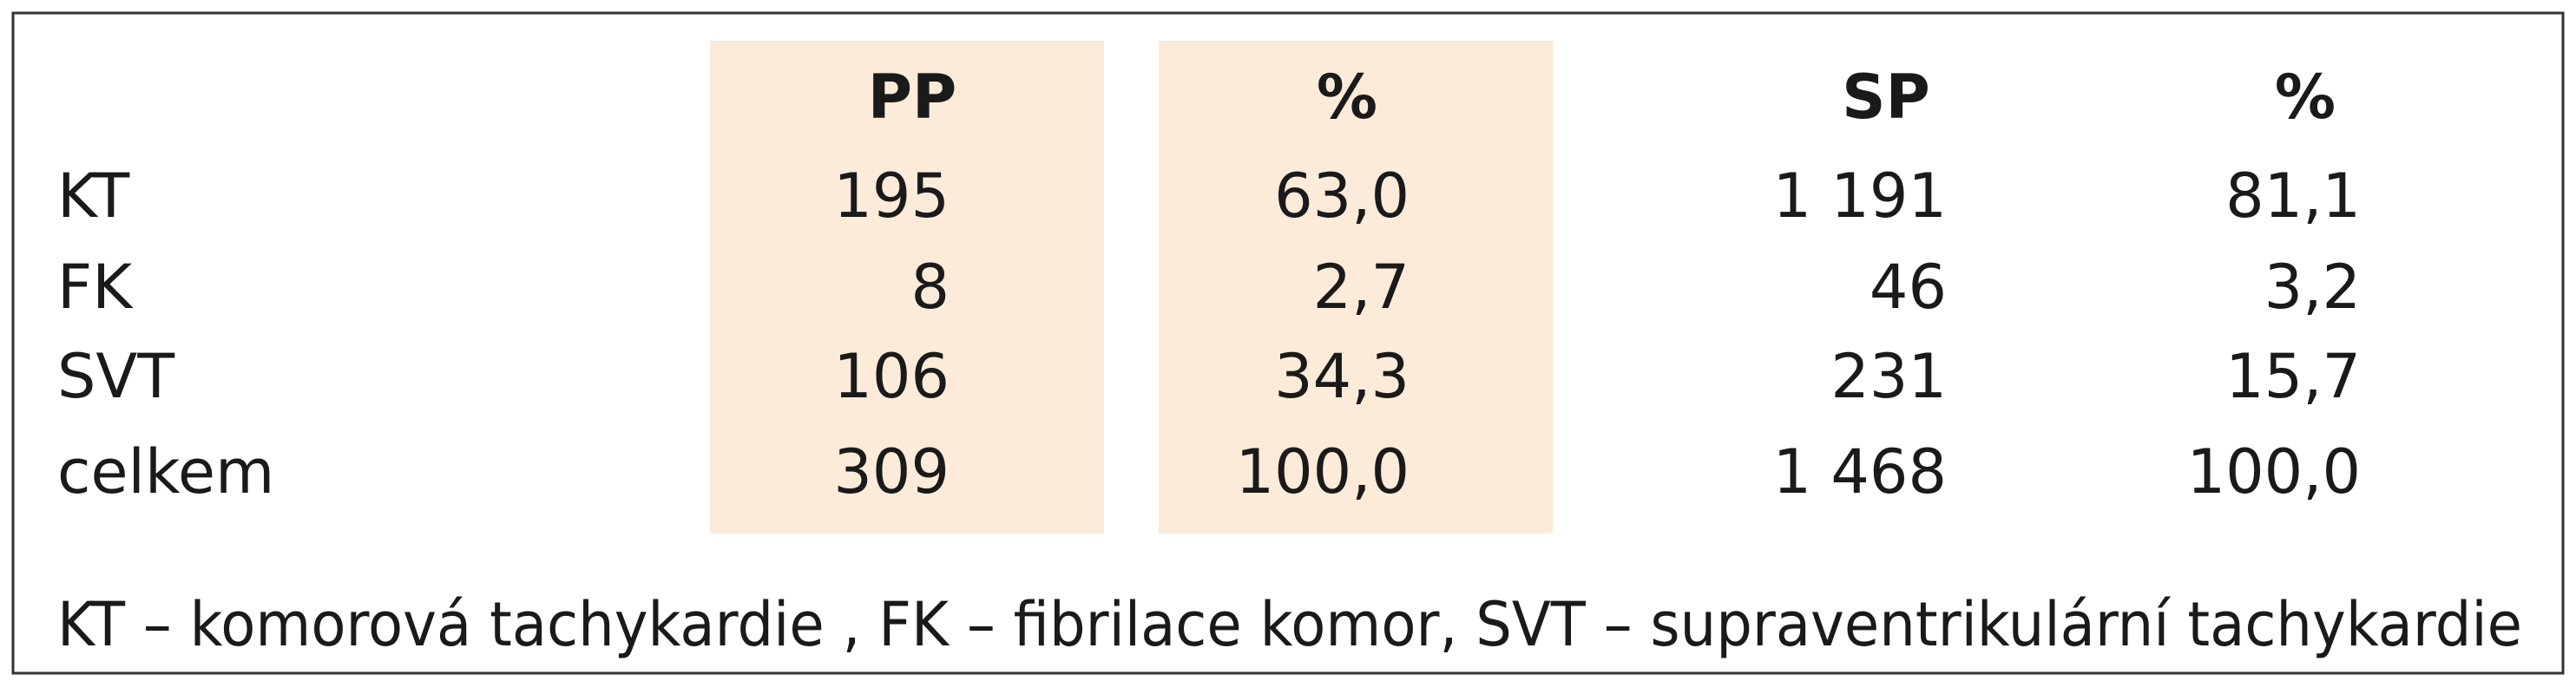 Image resolution: width=2576 pixels, height=694 pixels. What do you see at coordinates (892, 376) in the screenshot?
I see `cell: 106` at bounding box center [892, 376].